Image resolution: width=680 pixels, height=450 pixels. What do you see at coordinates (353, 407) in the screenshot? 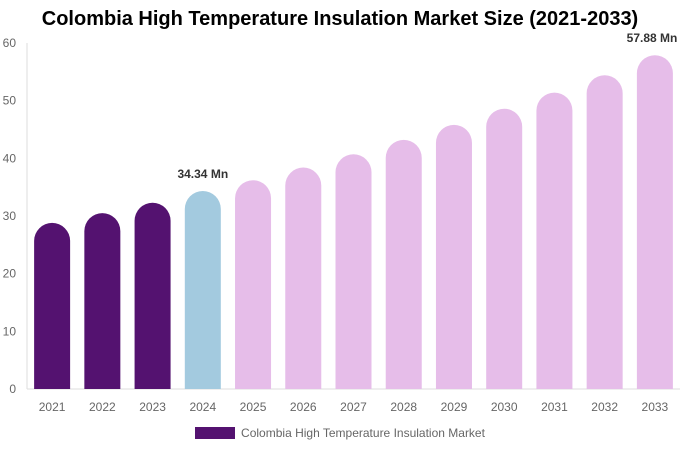
I see `x-tick-label: 2027` at bounding box center [353, 407].